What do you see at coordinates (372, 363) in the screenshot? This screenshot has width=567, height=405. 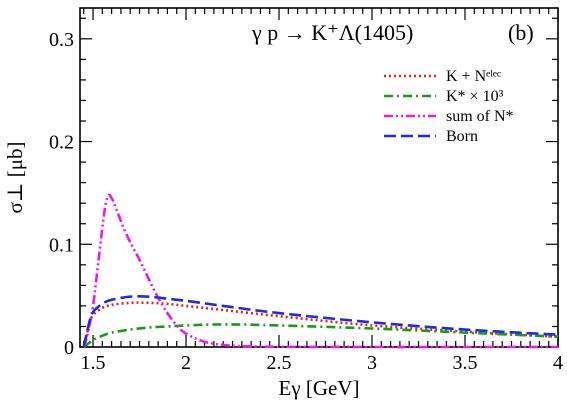 I see `x-tick-label: 3` at bounding box center [372, 363].